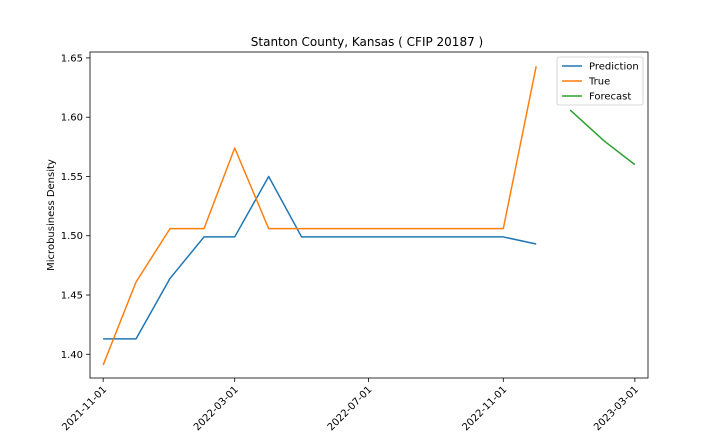 This screenshot has width=720, height=432. What do you see at coordinates (610, 97) in the screenshot?
I see `legend-label-forecast: Forecast` at bounding box center [610, 97].